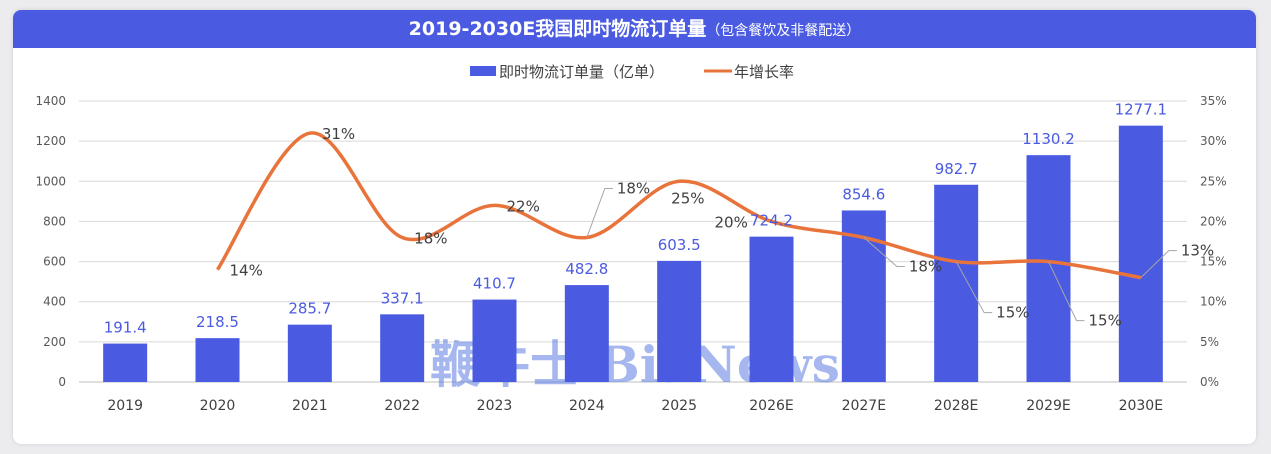  What do you see at coordinates (771, 221) in the screenshot?
I see `bar-value-label: 724.2` at bounding box center [771, 221].